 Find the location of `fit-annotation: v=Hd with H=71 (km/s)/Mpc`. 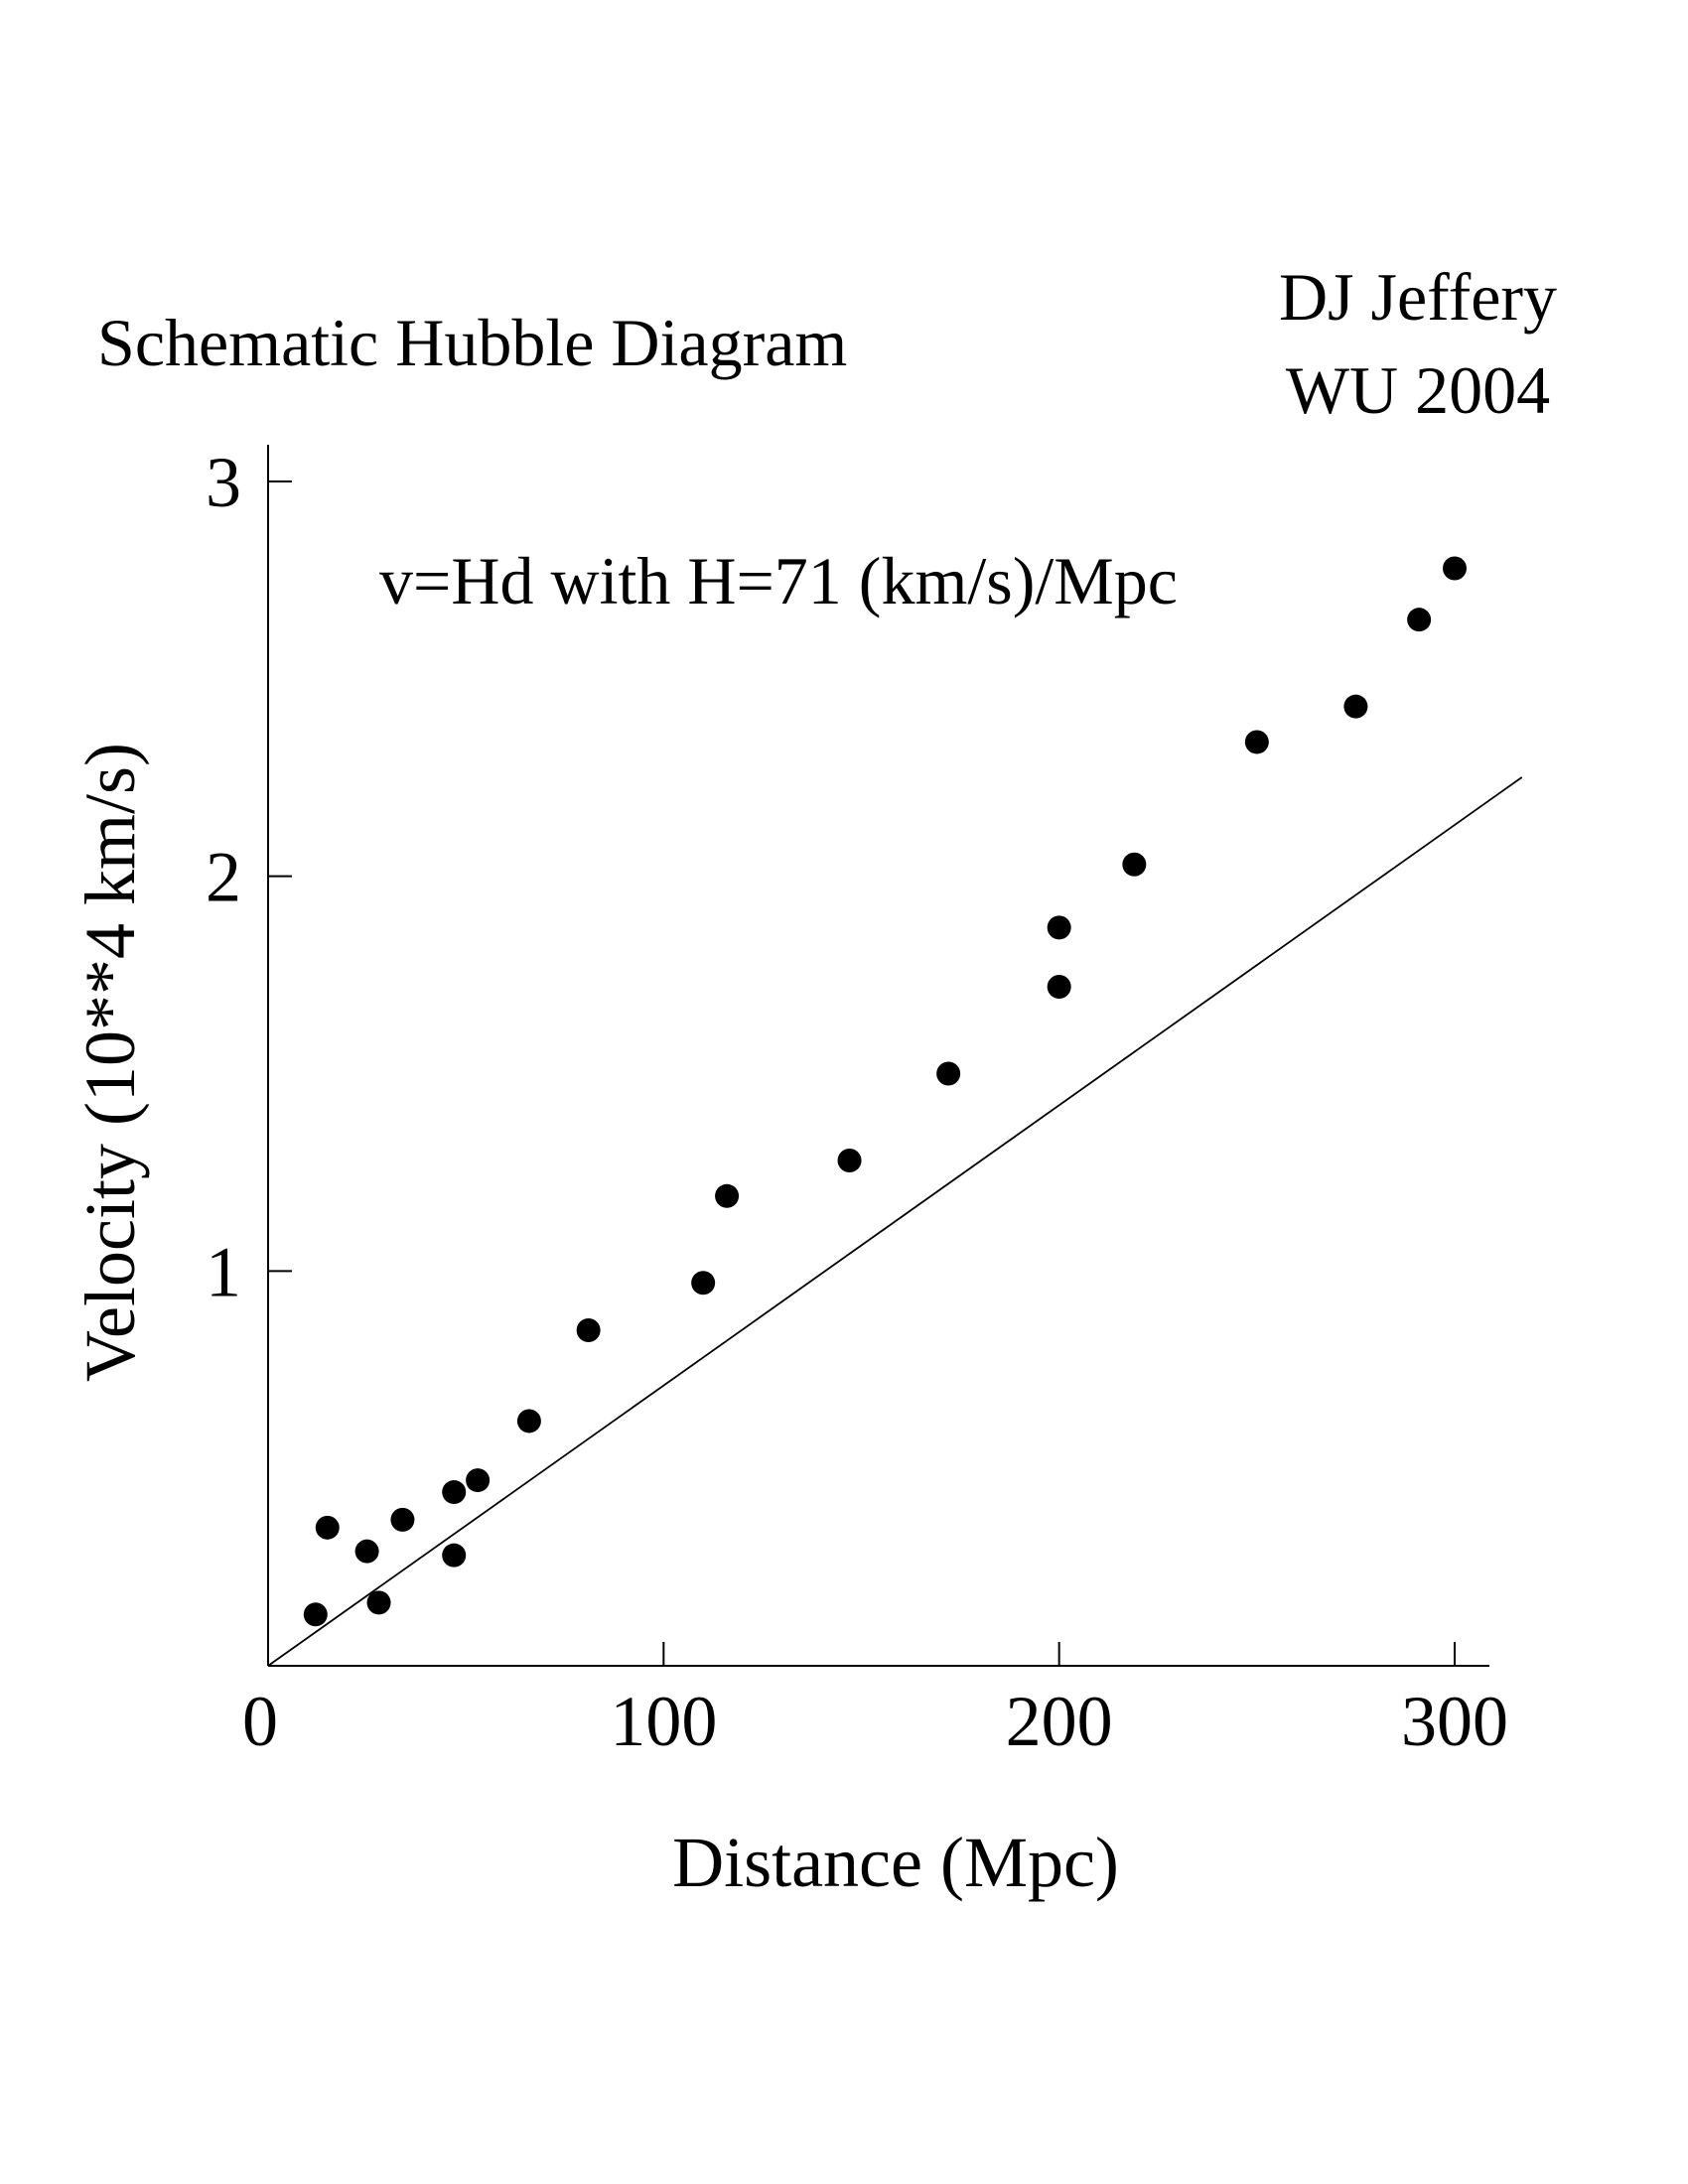

fit-annotation: v=Hd with H=71 (km/s)/Mpc is located at coordinates (778, 580).